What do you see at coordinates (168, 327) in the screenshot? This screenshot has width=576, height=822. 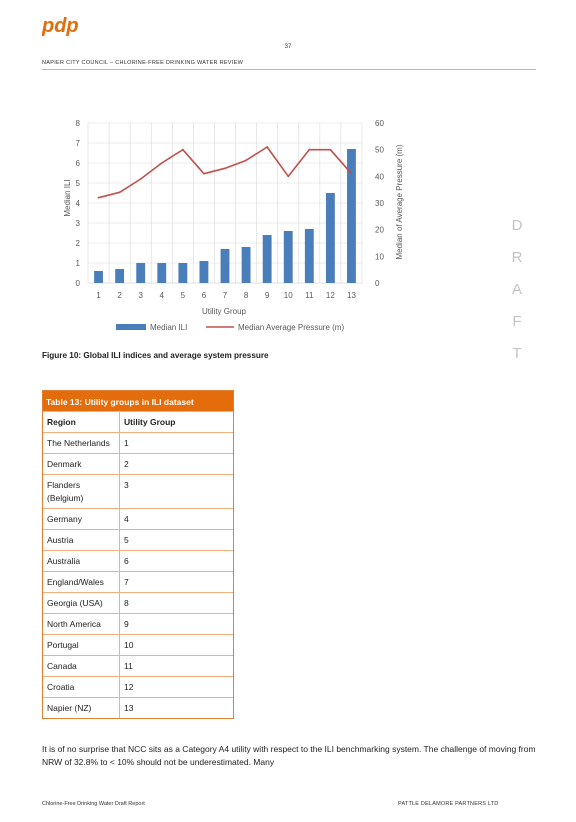 I see `legend-label-median-ili: Median ILI` at bounding box center [168, 327].